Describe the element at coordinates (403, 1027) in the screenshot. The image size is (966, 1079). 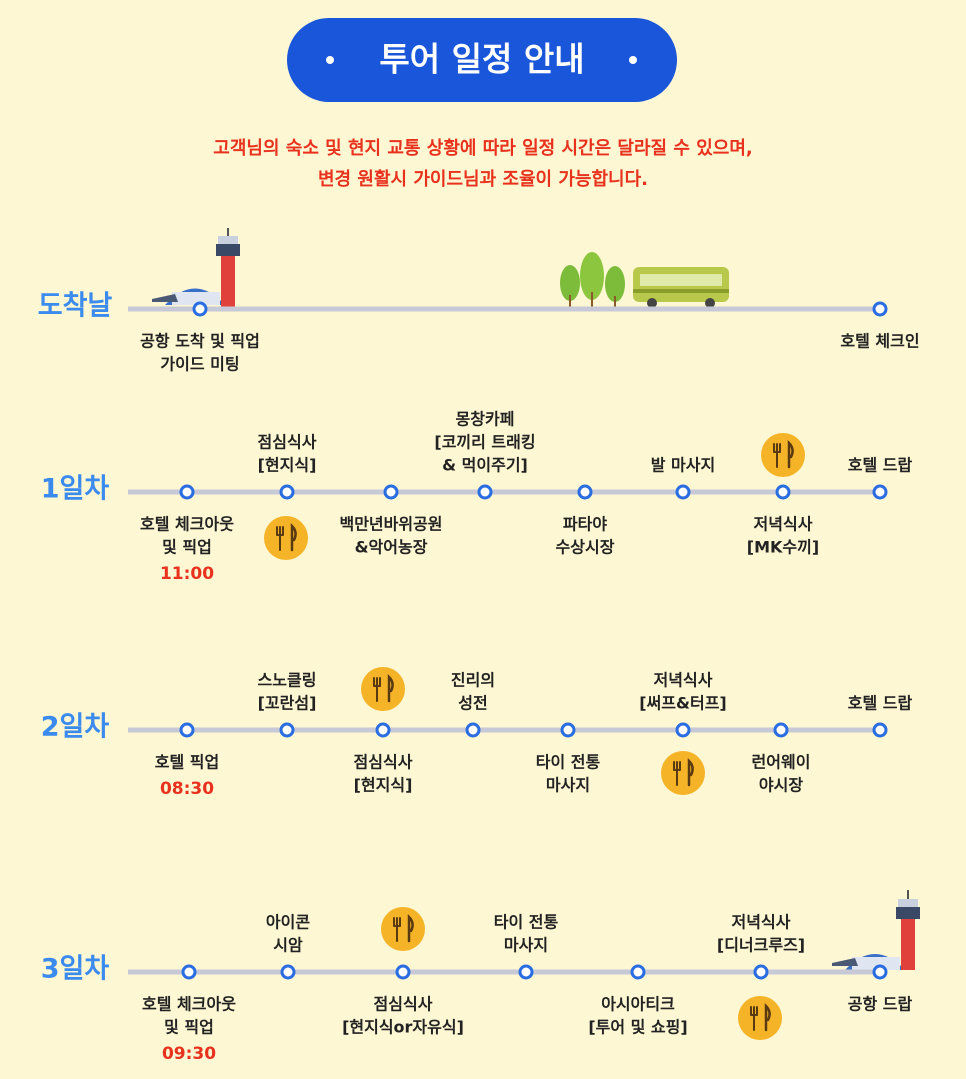
I see `stop-label: [현지식or자유식]` at that location.